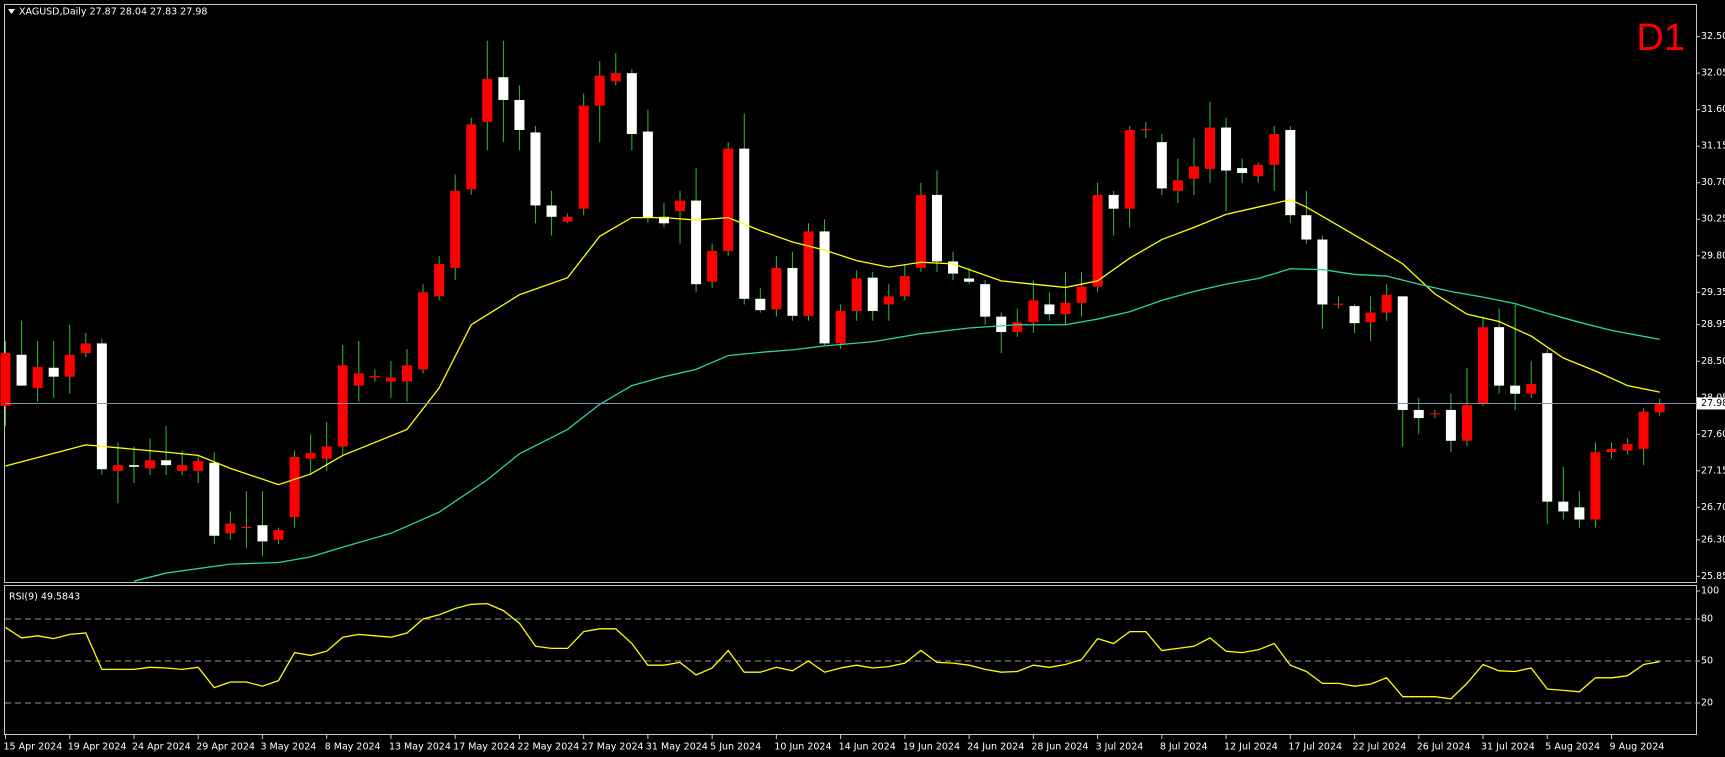  I want to click on x-tick-label: 15 Apr 2024, so click(33, 747).